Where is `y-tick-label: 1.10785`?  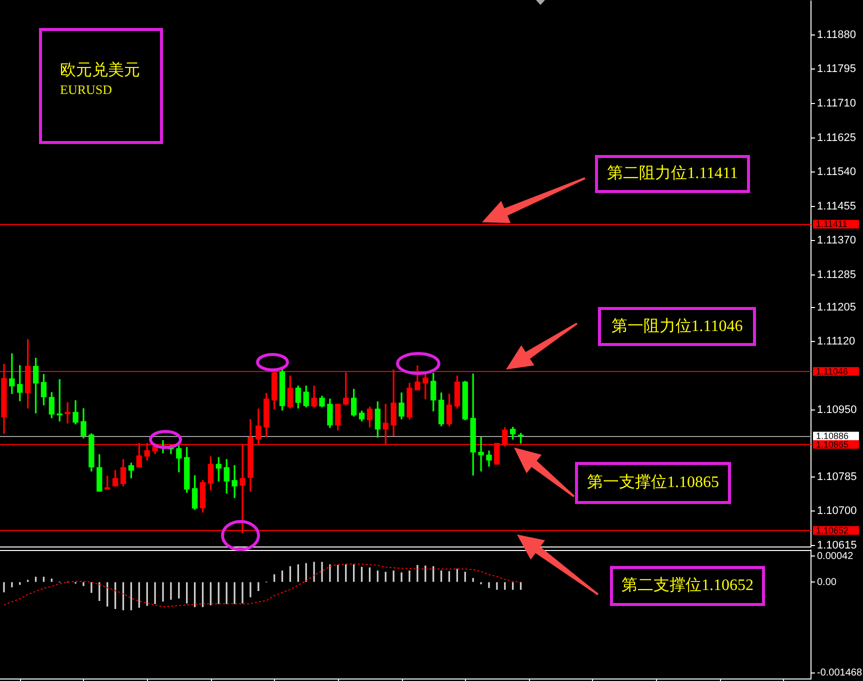
y-tick-label: 1.10785 is located at coordinates (837, 476).